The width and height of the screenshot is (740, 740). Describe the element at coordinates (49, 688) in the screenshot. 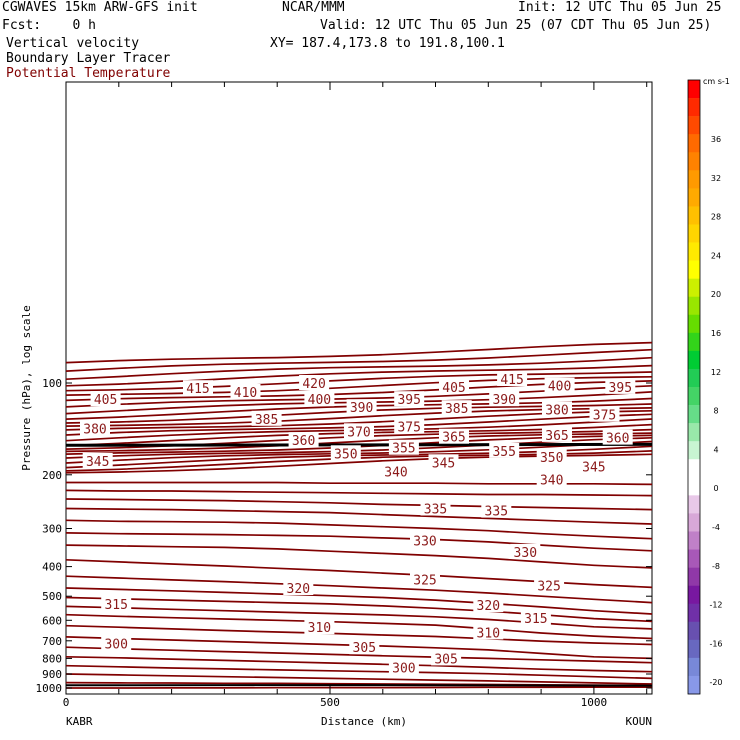

I see `y-tick-label: 1000` at that location.